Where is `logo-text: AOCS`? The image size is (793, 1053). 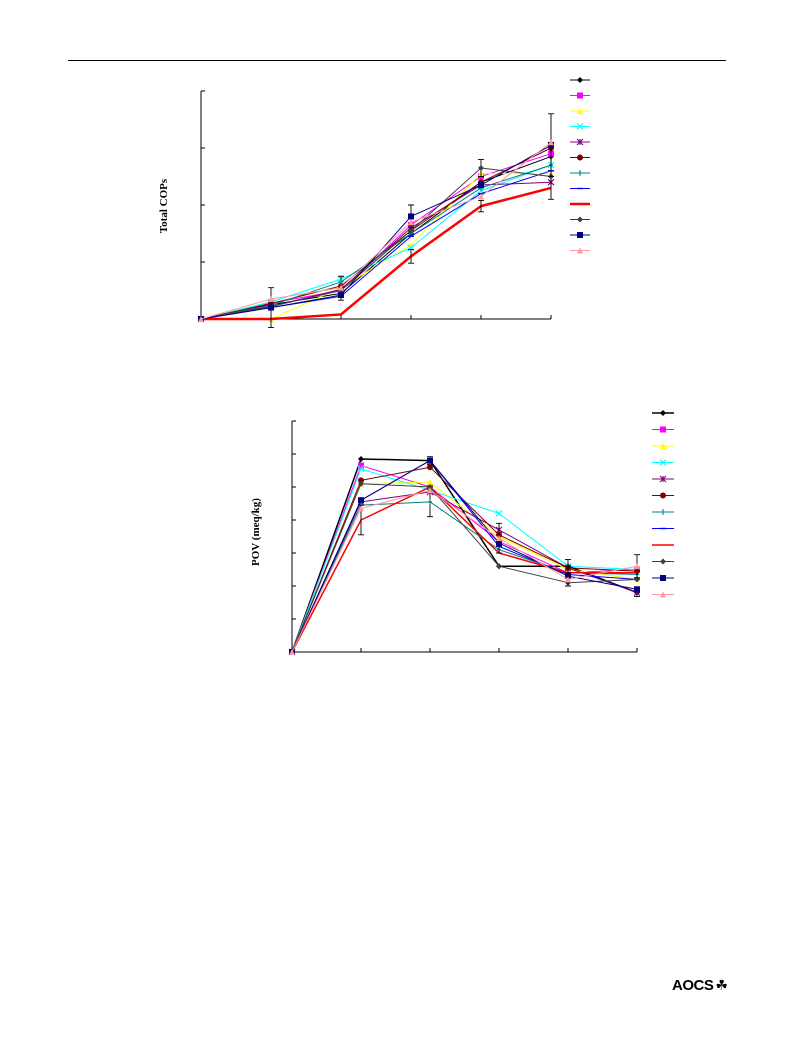
logo-text: AOCS is located at coordinates (693, 985).